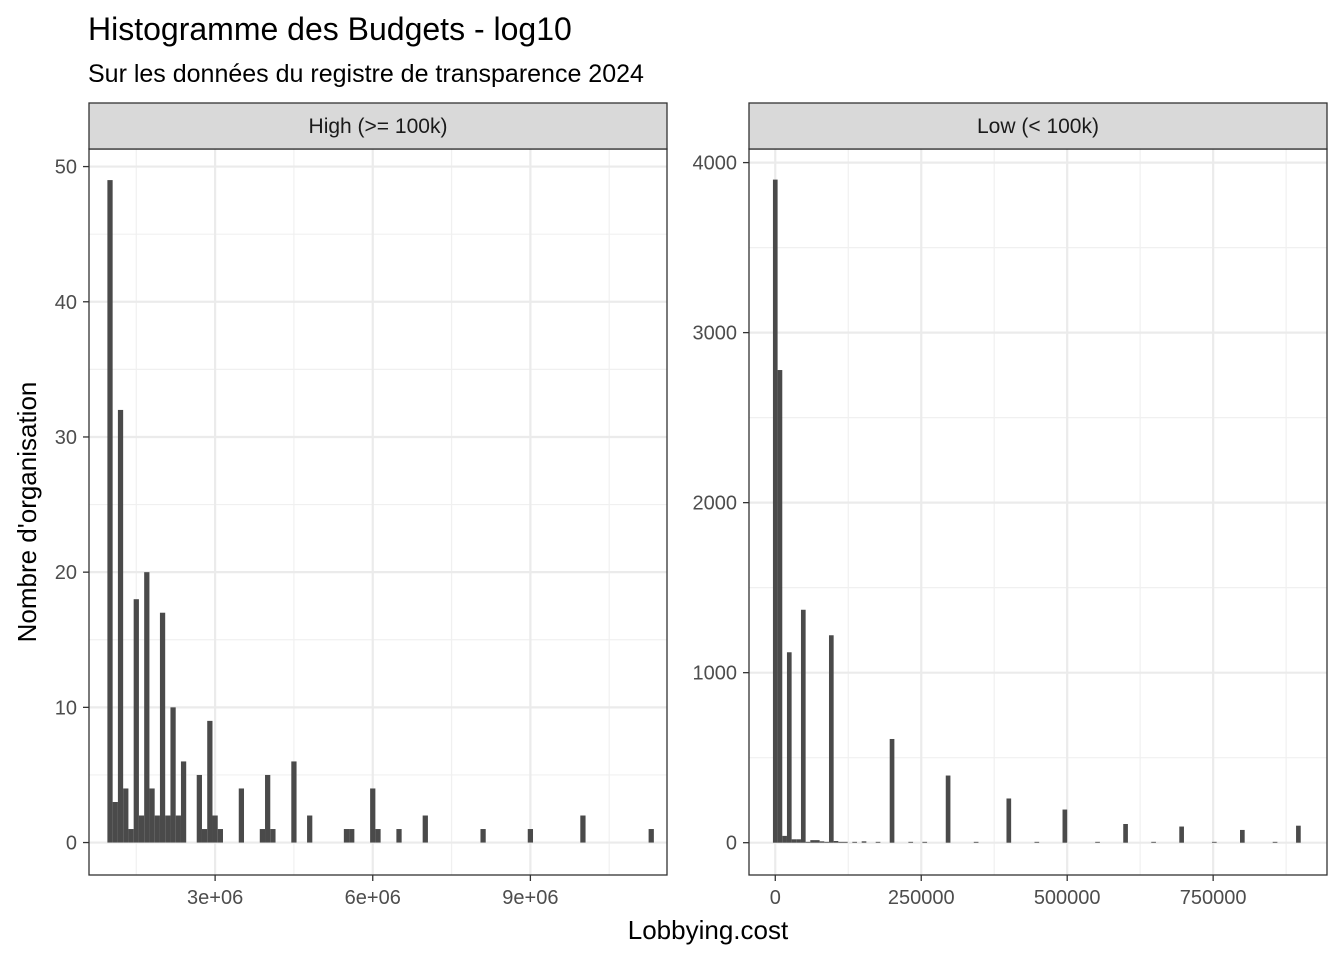 The height and width of the screenshot is (960, 1344). What do you see at coordinates (330, 29) in the screenshot?
I see `chart-title: Histogramme des Budgets - log10` at bounding box center [330, 29].